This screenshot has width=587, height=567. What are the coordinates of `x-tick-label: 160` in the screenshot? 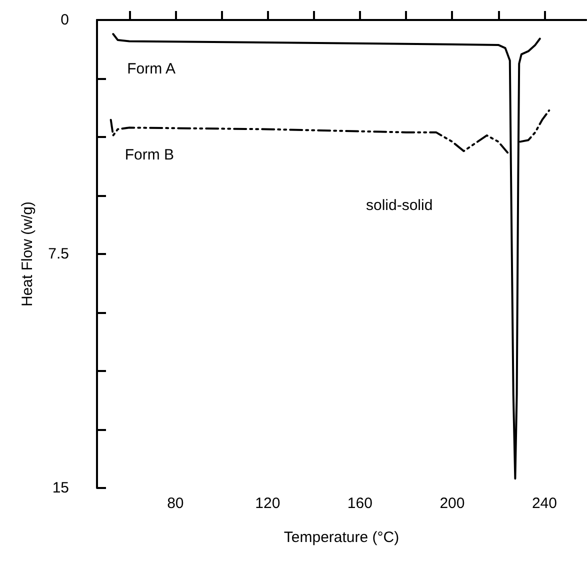 It's located at (359, 503).